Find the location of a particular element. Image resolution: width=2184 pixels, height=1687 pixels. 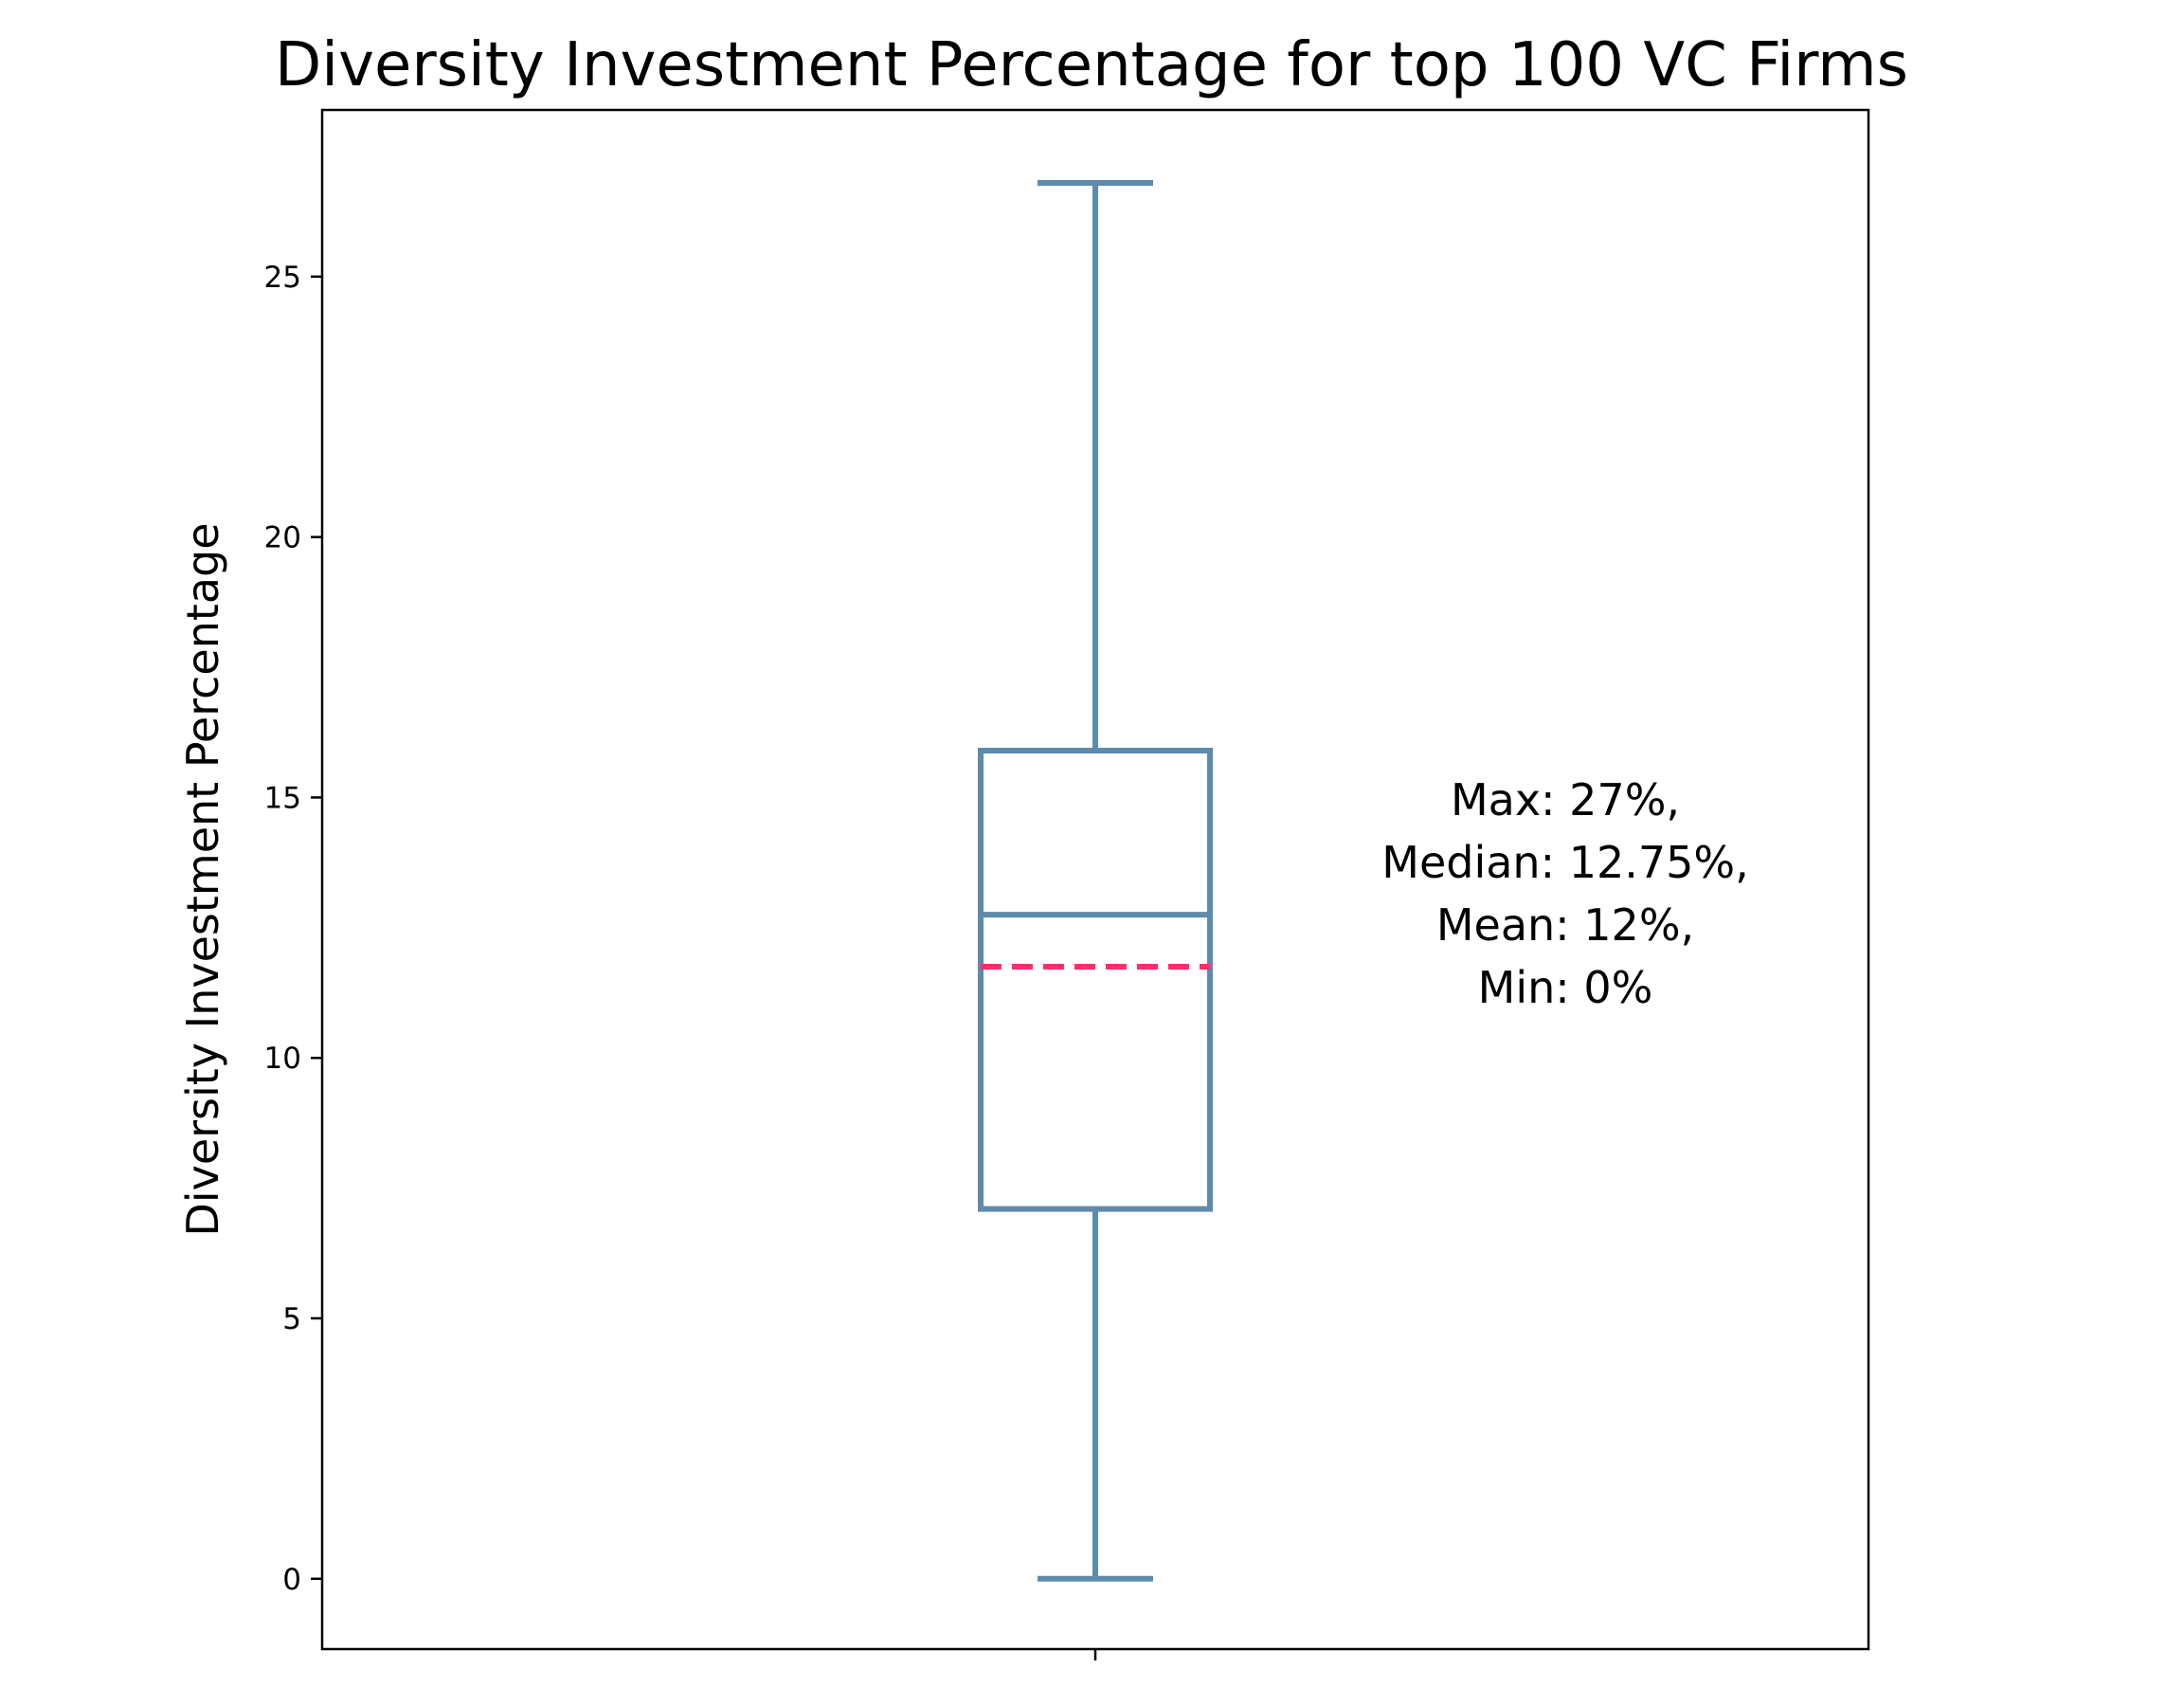

annotation-line: Median: 12.75%, is located at coordinates (1564, 862).